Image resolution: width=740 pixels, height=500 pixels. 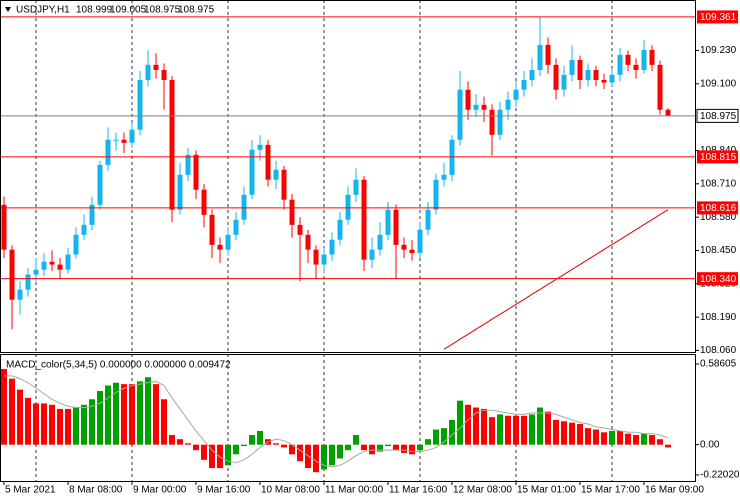 What do you see at coordinates (128, 10) in the screenshot?
I see `header-high: 109.005` at bounding box center [128, 10].